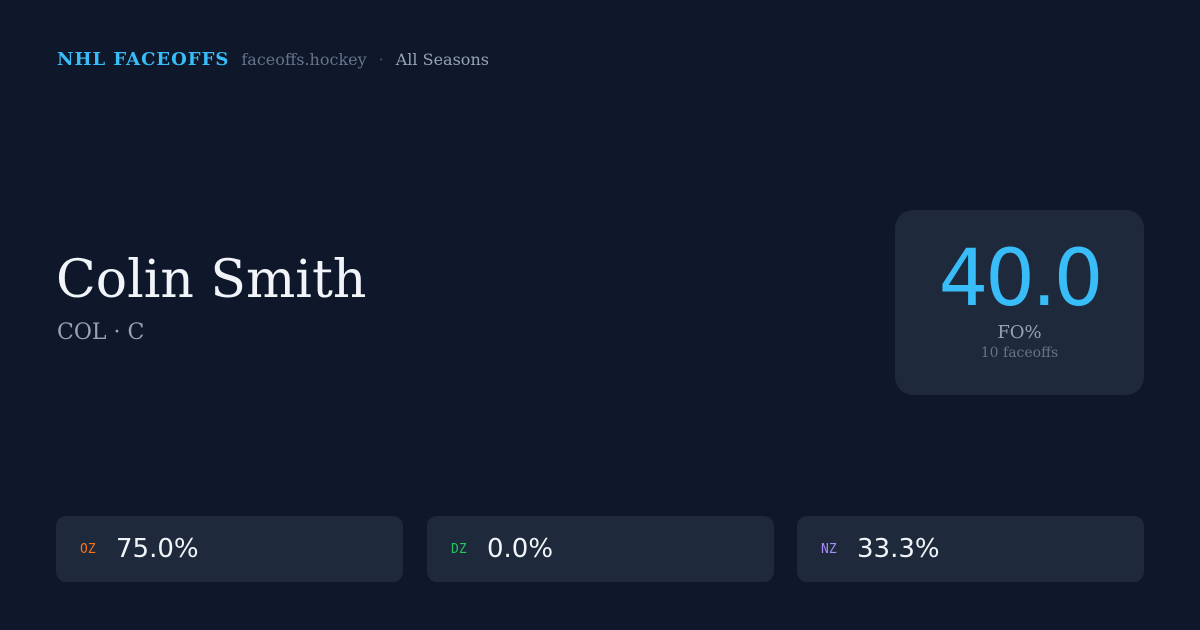 This screenshot has width=1200, height=630. What do you see at coordinates (970, 549) in the screenshot?
I see `zone-card-nz: NZ 33.3%` at bounding box center [970, 549].